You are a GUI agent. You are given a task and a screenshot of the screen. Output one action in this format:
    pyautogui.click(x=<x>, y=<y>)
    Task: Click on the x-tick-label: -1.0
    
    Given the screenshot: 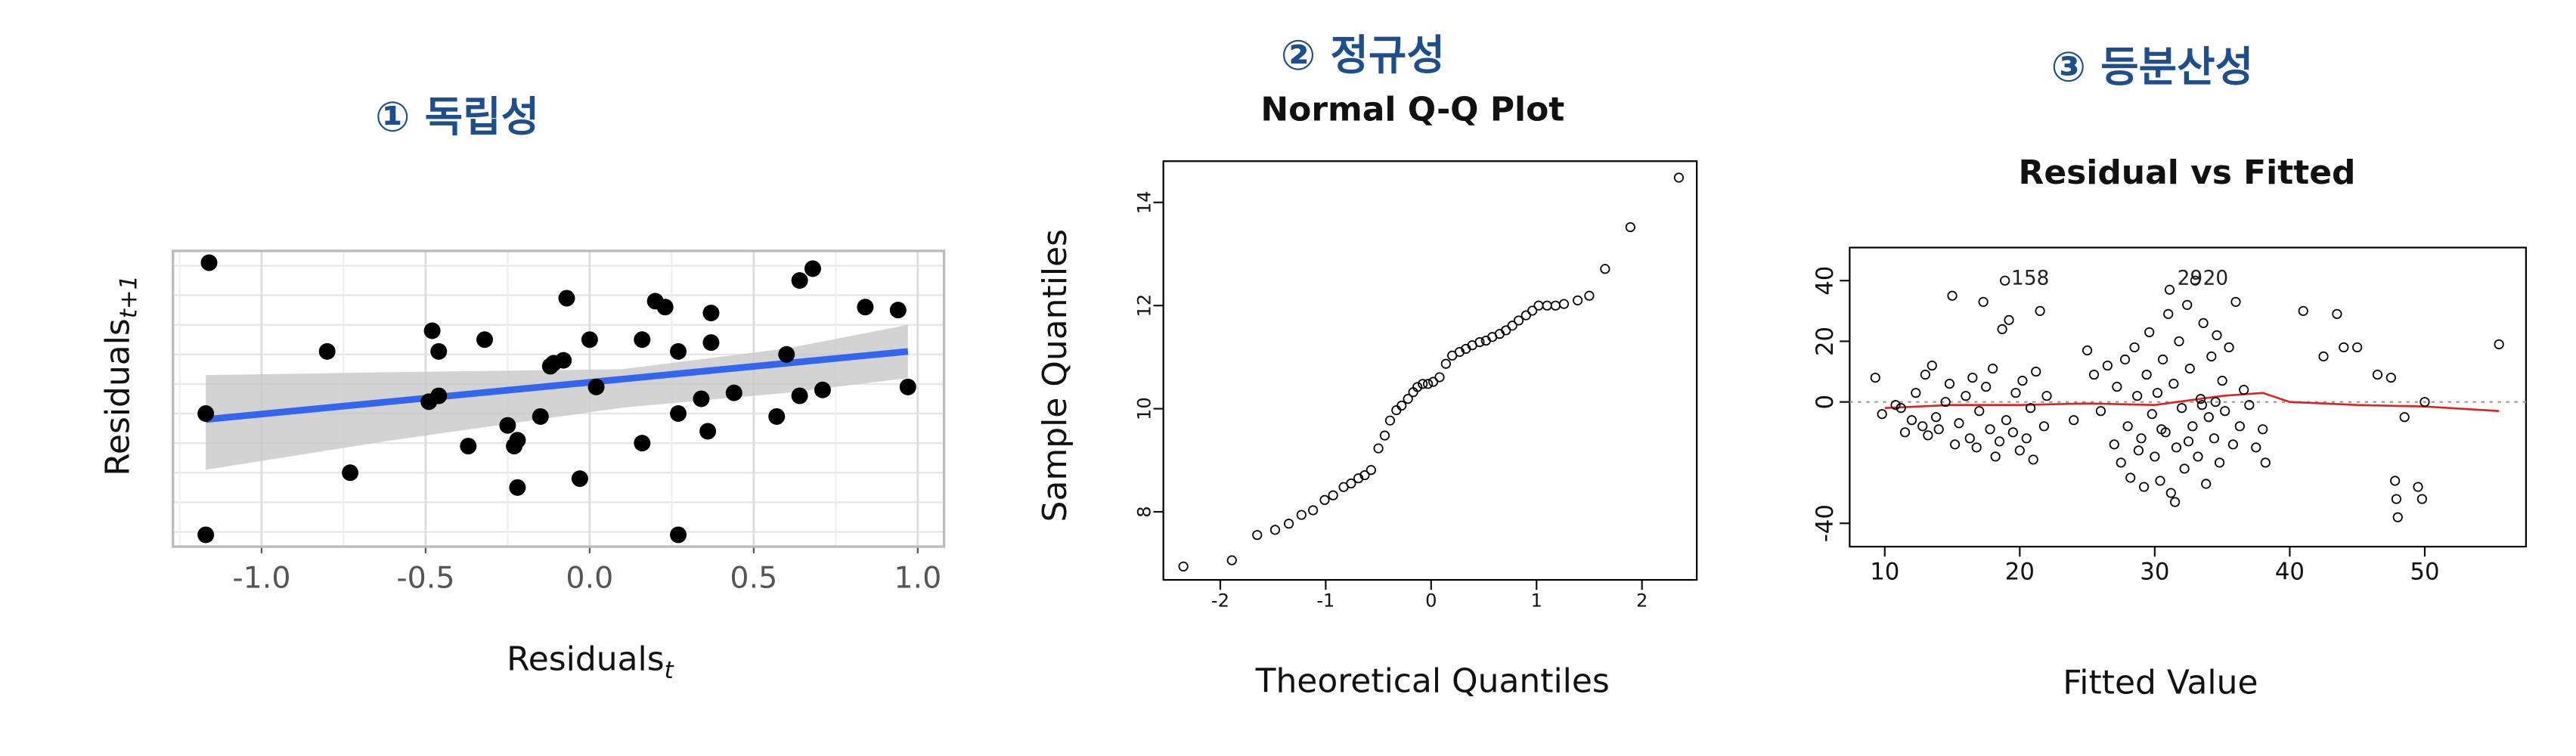 What is the action you would take?
    pyautogui.click(x=261, y=578)
    